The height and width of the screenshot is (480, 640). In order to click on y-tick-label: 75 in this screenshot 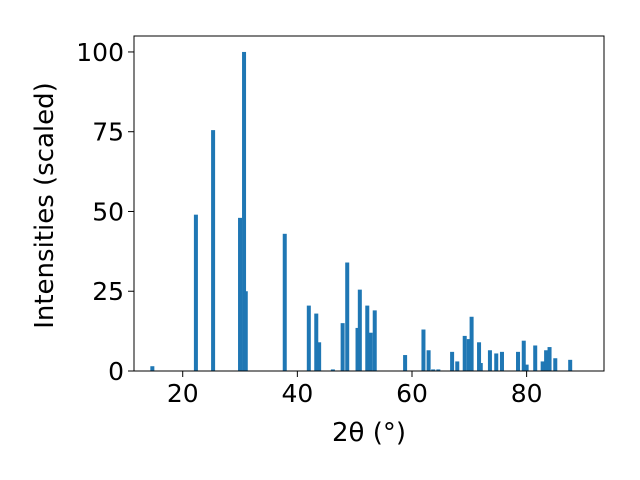, I will do `click(108, 132)`.